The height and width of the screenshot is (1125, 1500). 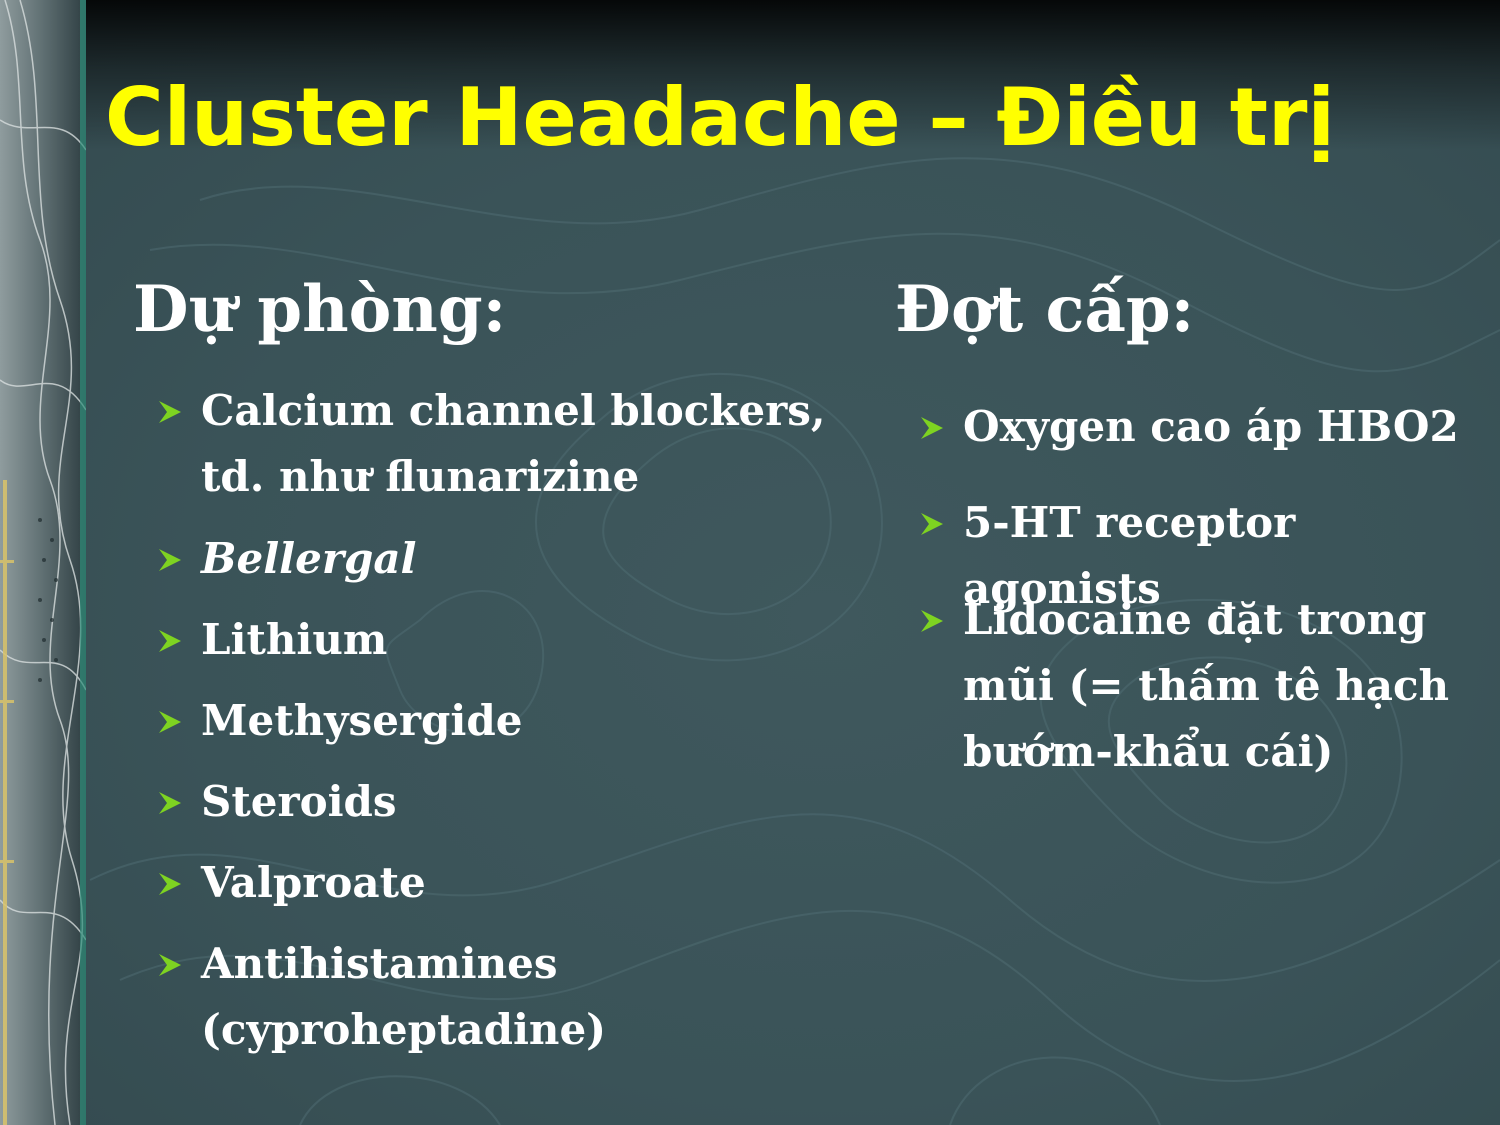 What do you see at coordinates (294, 639) in the screenshot?
I see `list-item-text: Lithium` at bounding box center [294, 639].